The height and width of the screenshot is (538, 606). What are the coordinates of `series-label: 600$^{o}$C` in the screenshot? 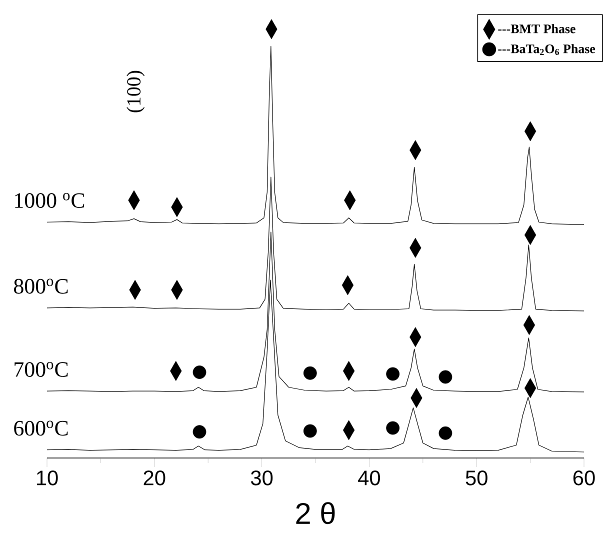 It's located at (41, 428).